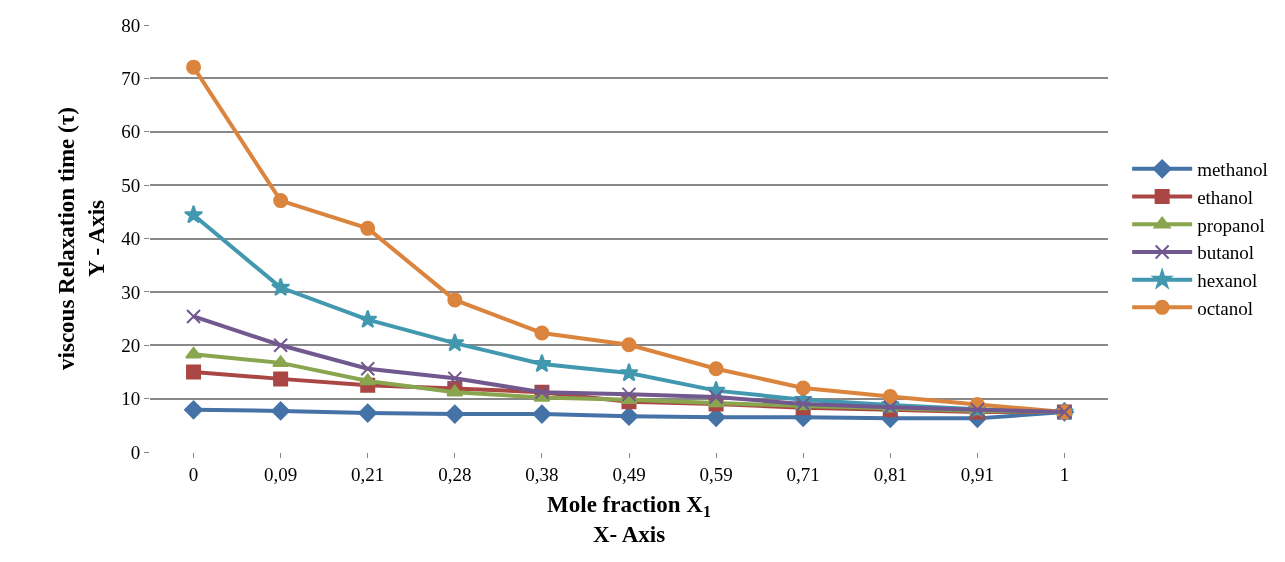 Image resolution: width=1285 pixels, height=562 pixels. I want to click on text: Mole fraction X$_{1}$ X- Axis, so click(629, 520).